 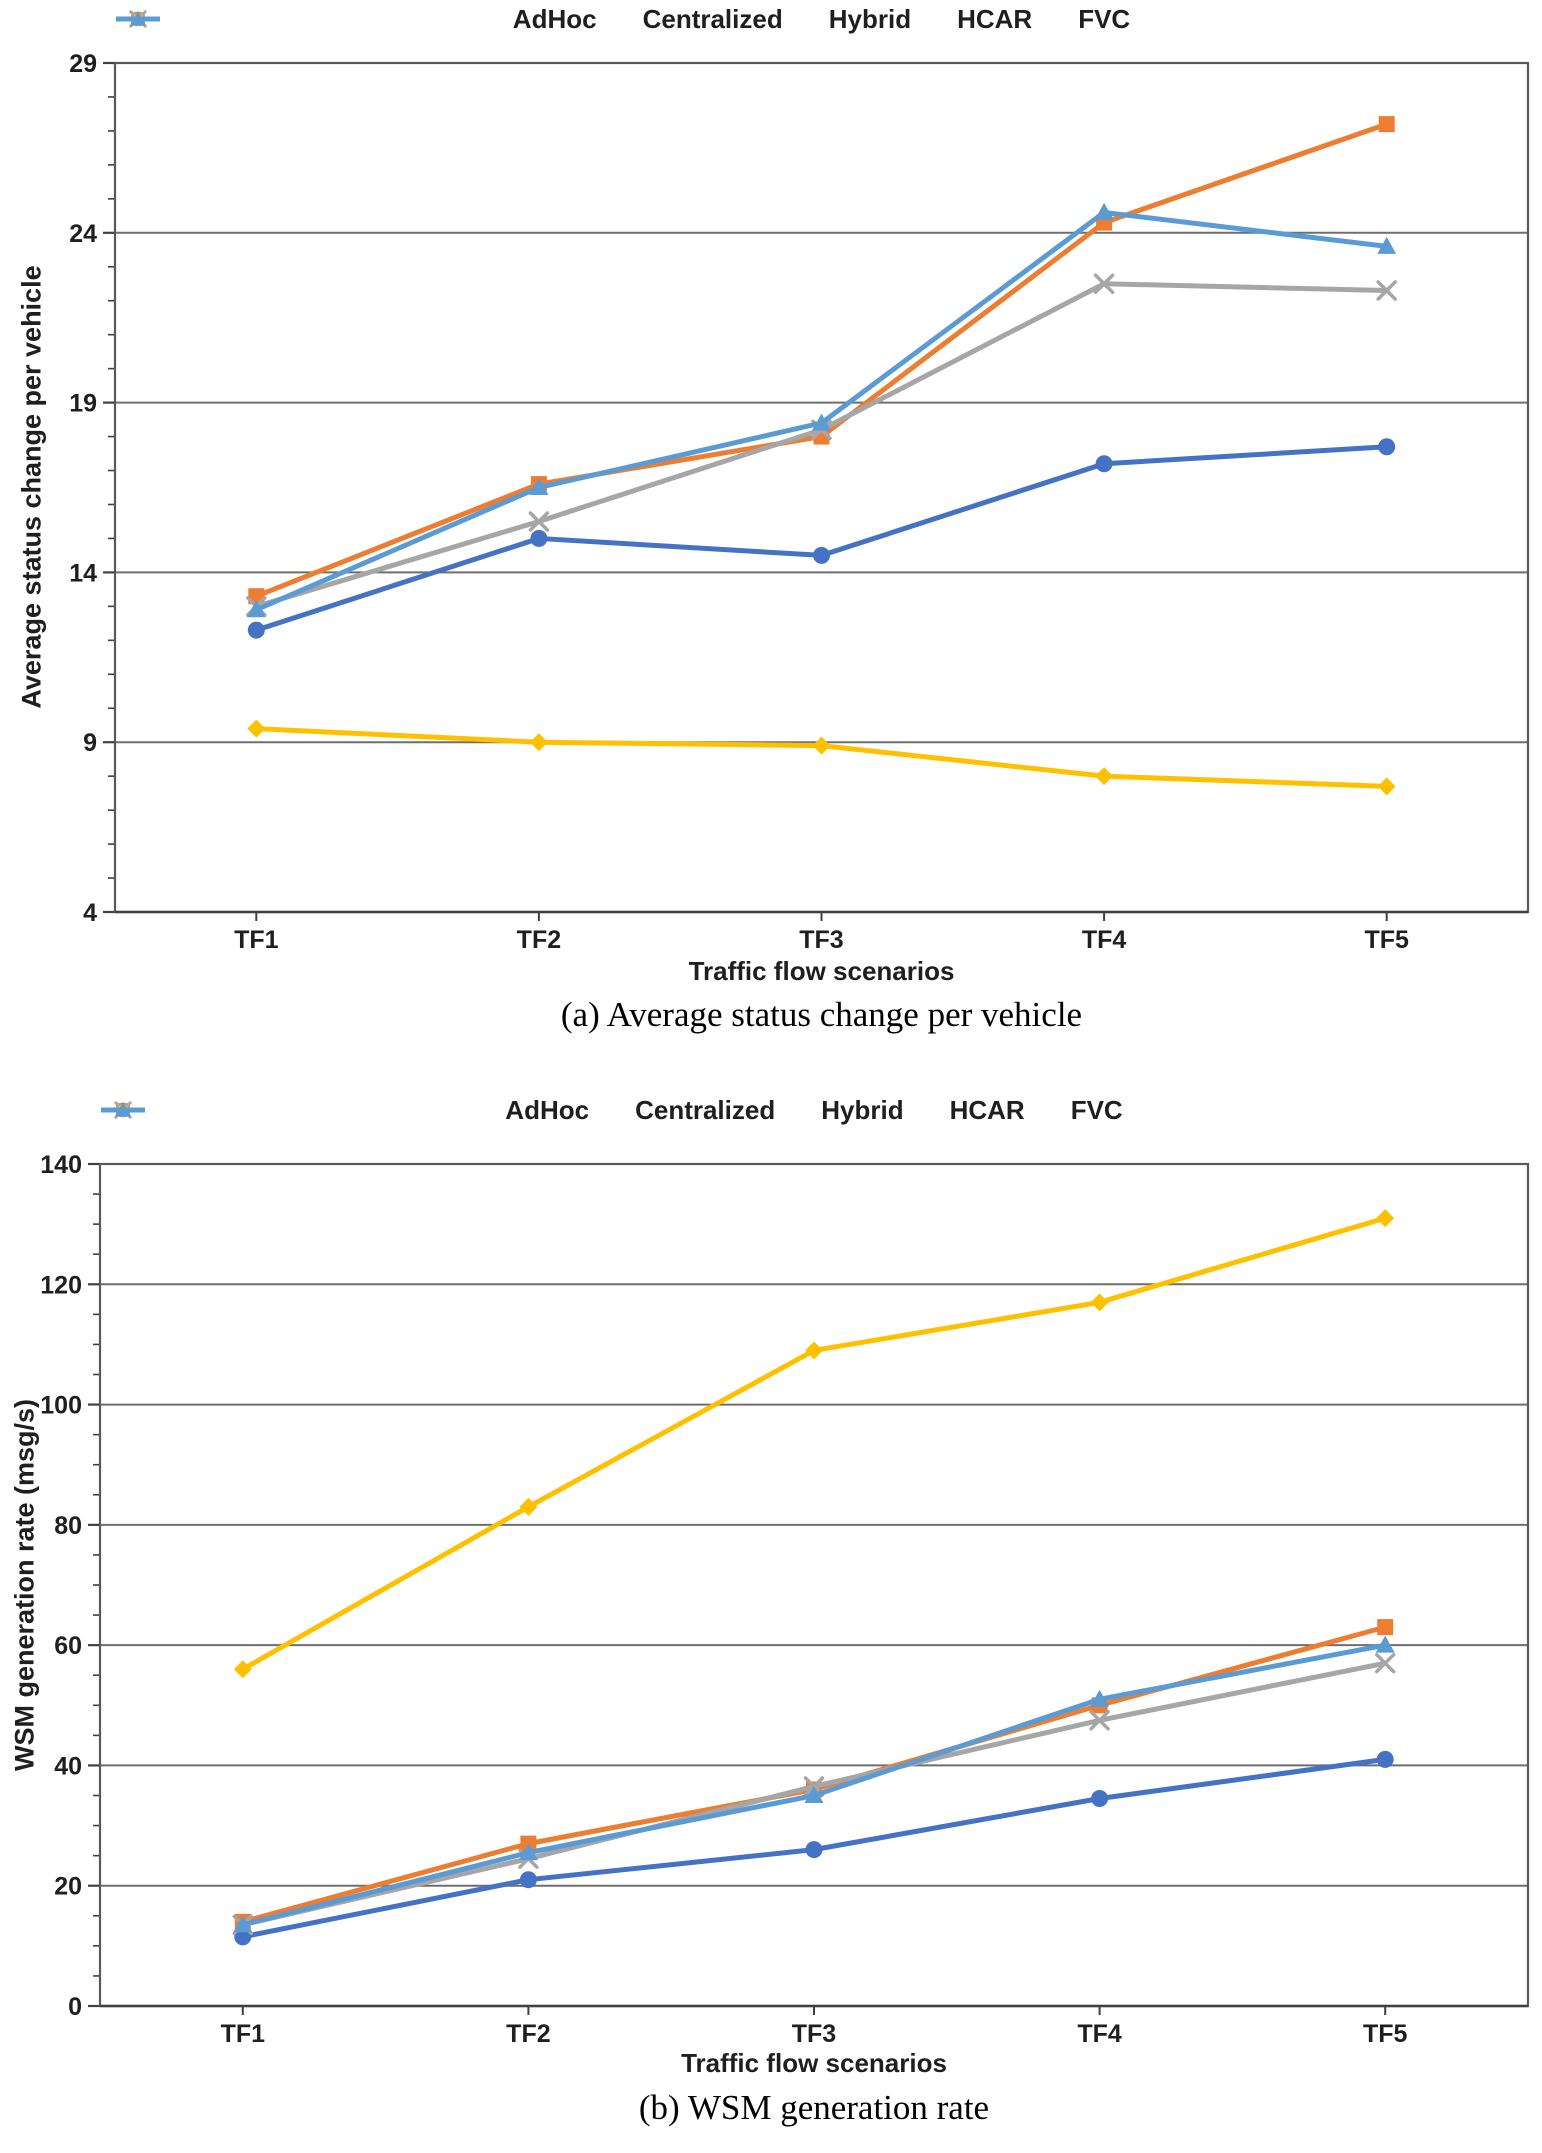 What do you see at coordinates (61, 1406) in the screenshot?
I see `svg-text: 100` at bounding box center [61, 1406].